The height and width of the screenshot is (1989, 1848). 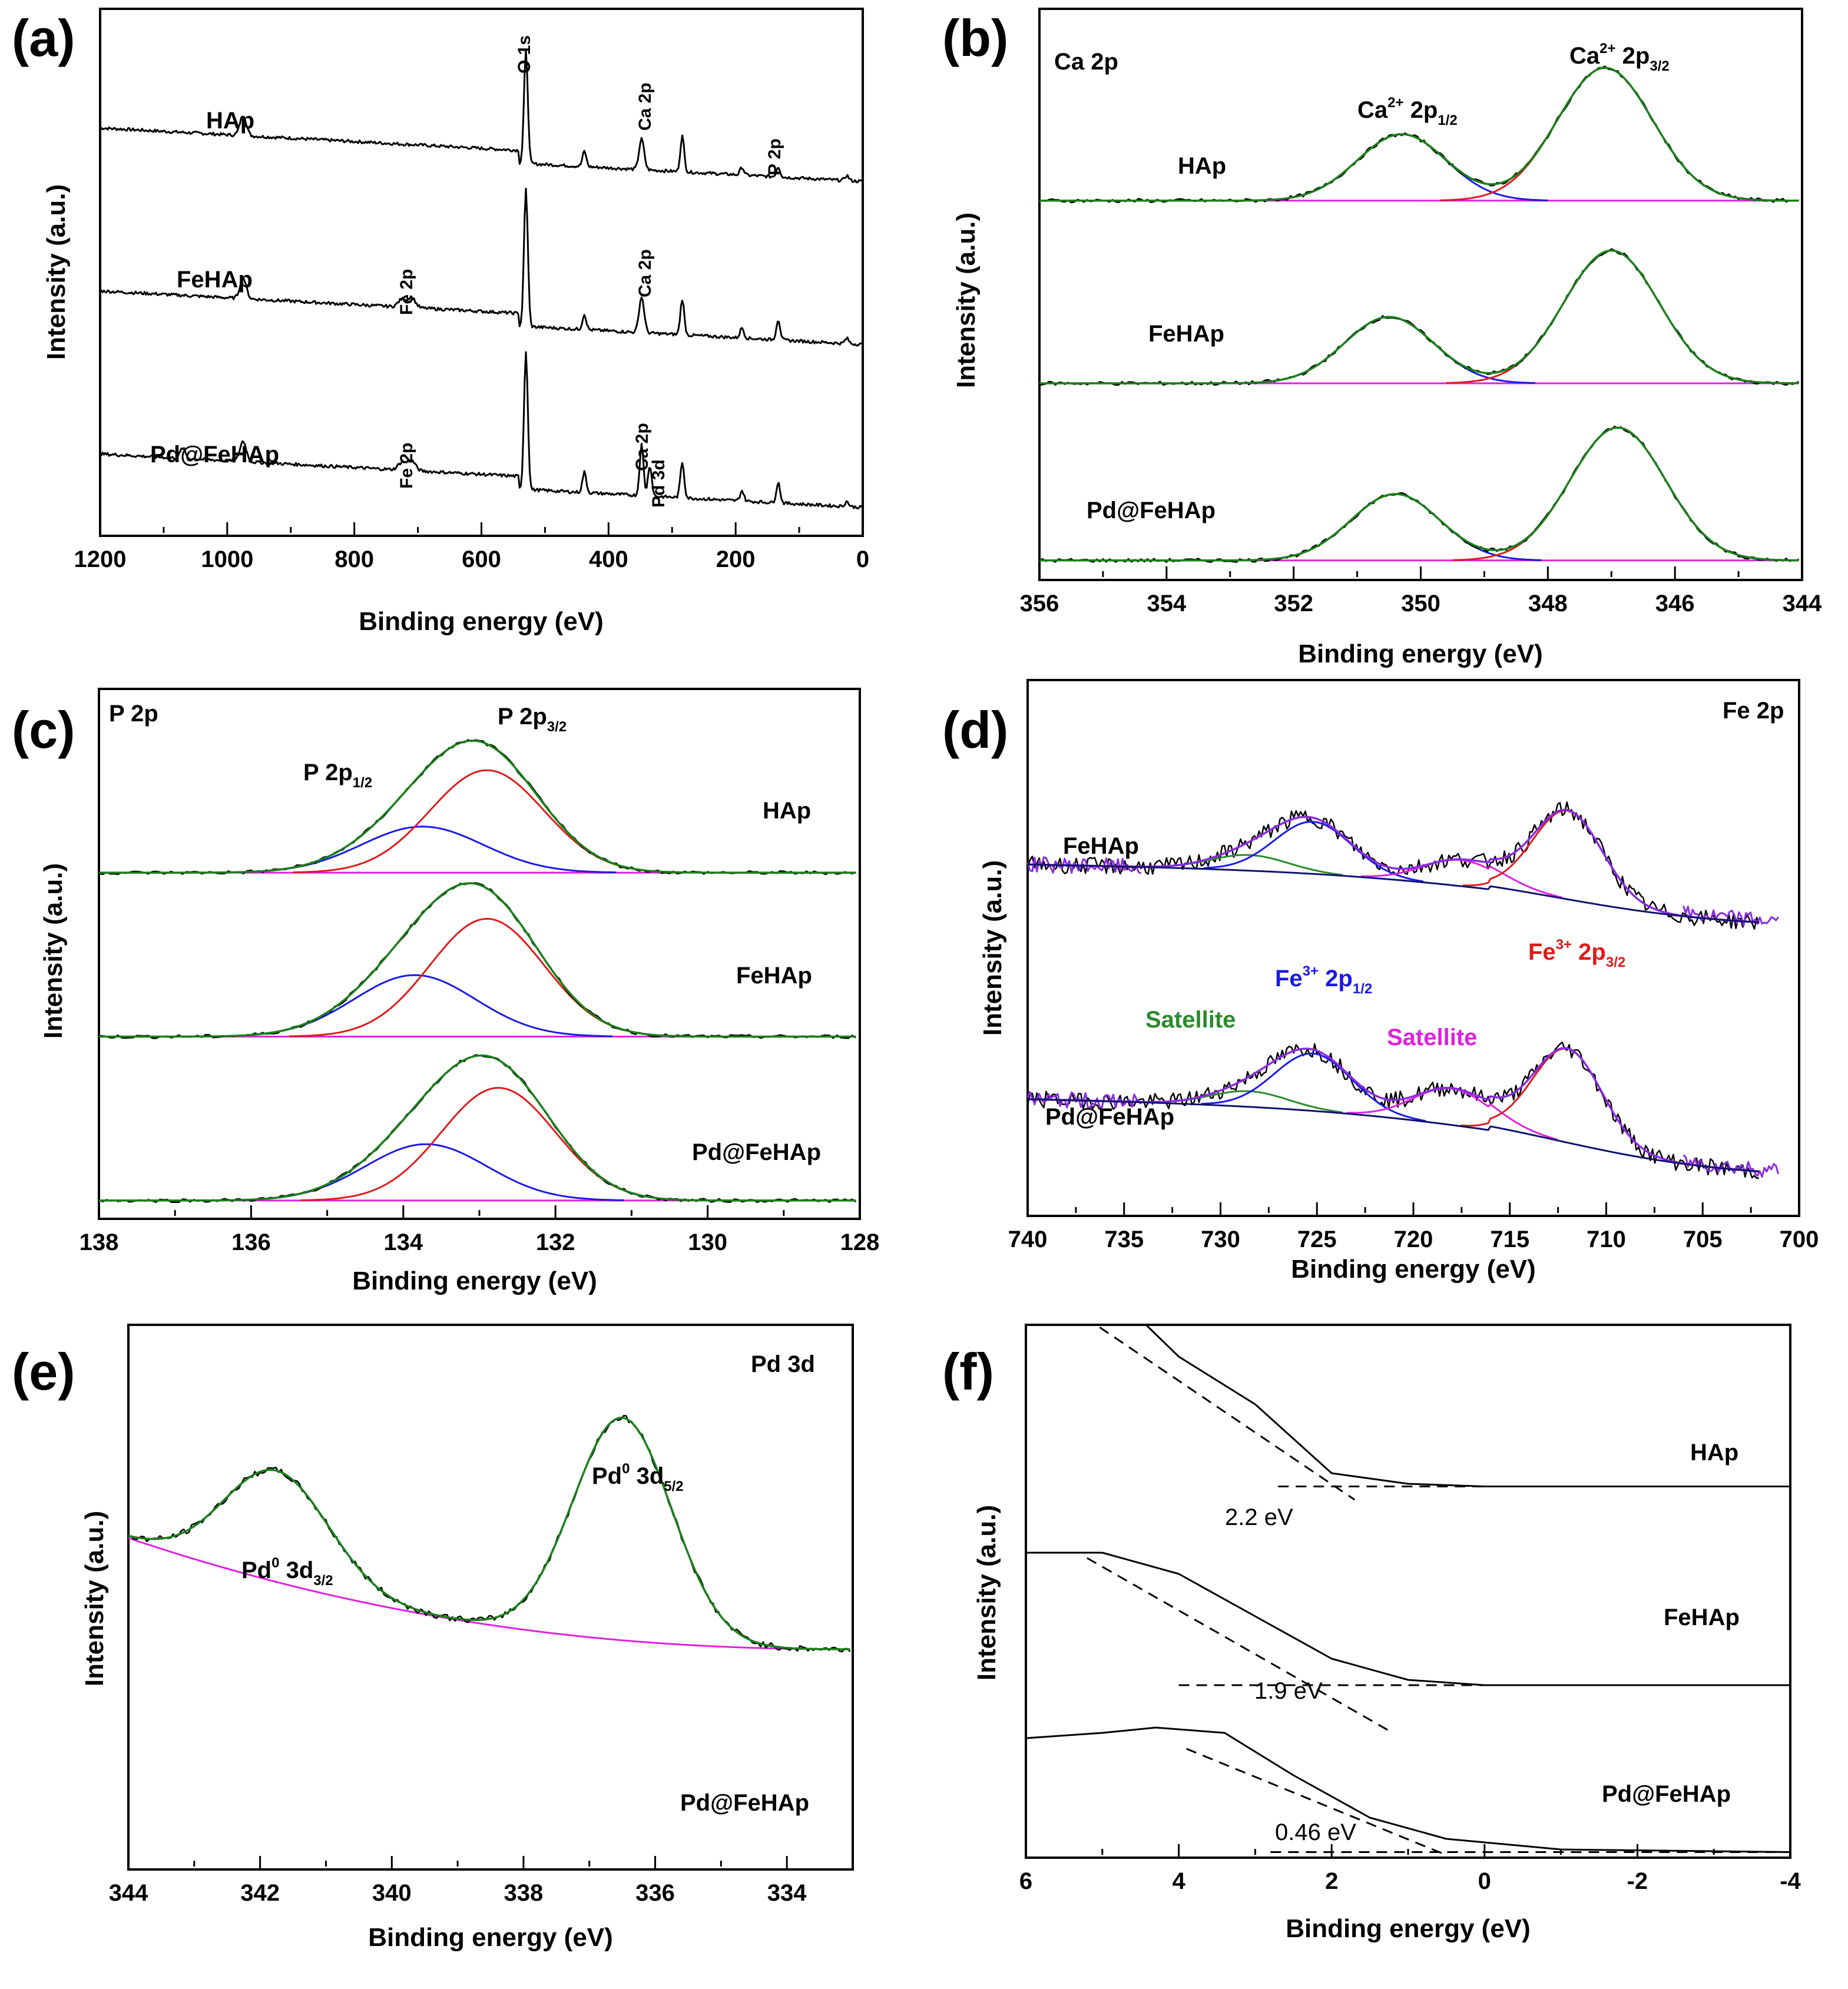 I want to click on panel-f-x-label: Binding energy (eV), so click(x=1408, y=1928).